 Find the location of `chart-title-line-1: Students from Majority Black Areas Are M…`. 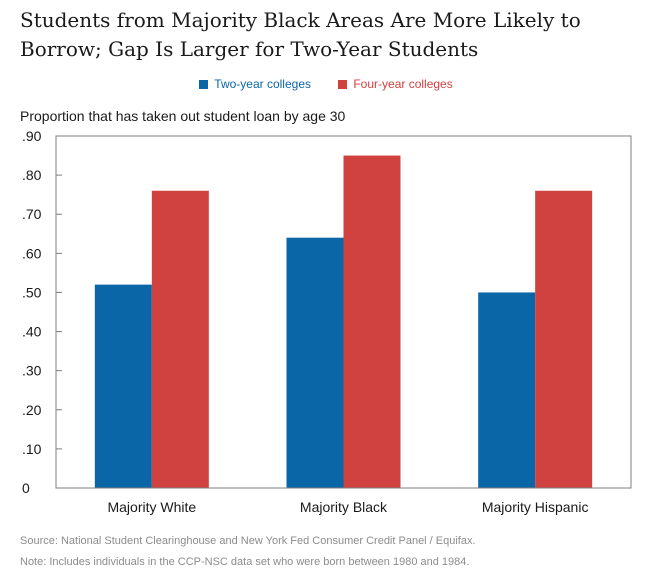

chart-title-line-1: Students from Majority Black Areas Are M… is located at coordinates (300, 20).